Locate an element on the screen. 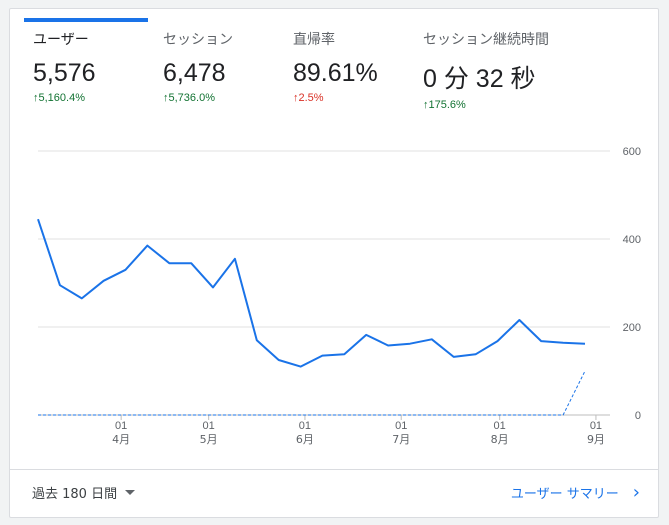 The image size is (669, 525). y-tick-label: 400 is located at coordinates (632, 240).